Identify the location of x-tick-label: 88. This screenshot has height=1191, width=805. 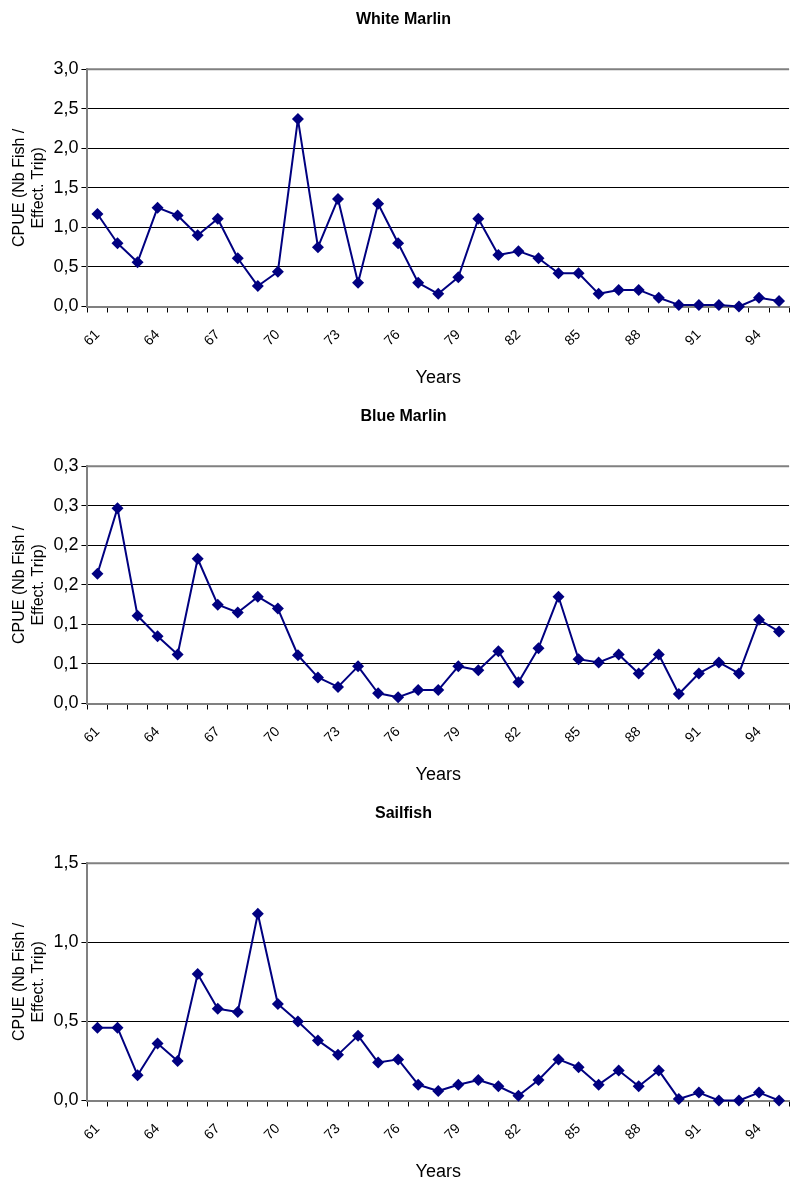
(632, 337).